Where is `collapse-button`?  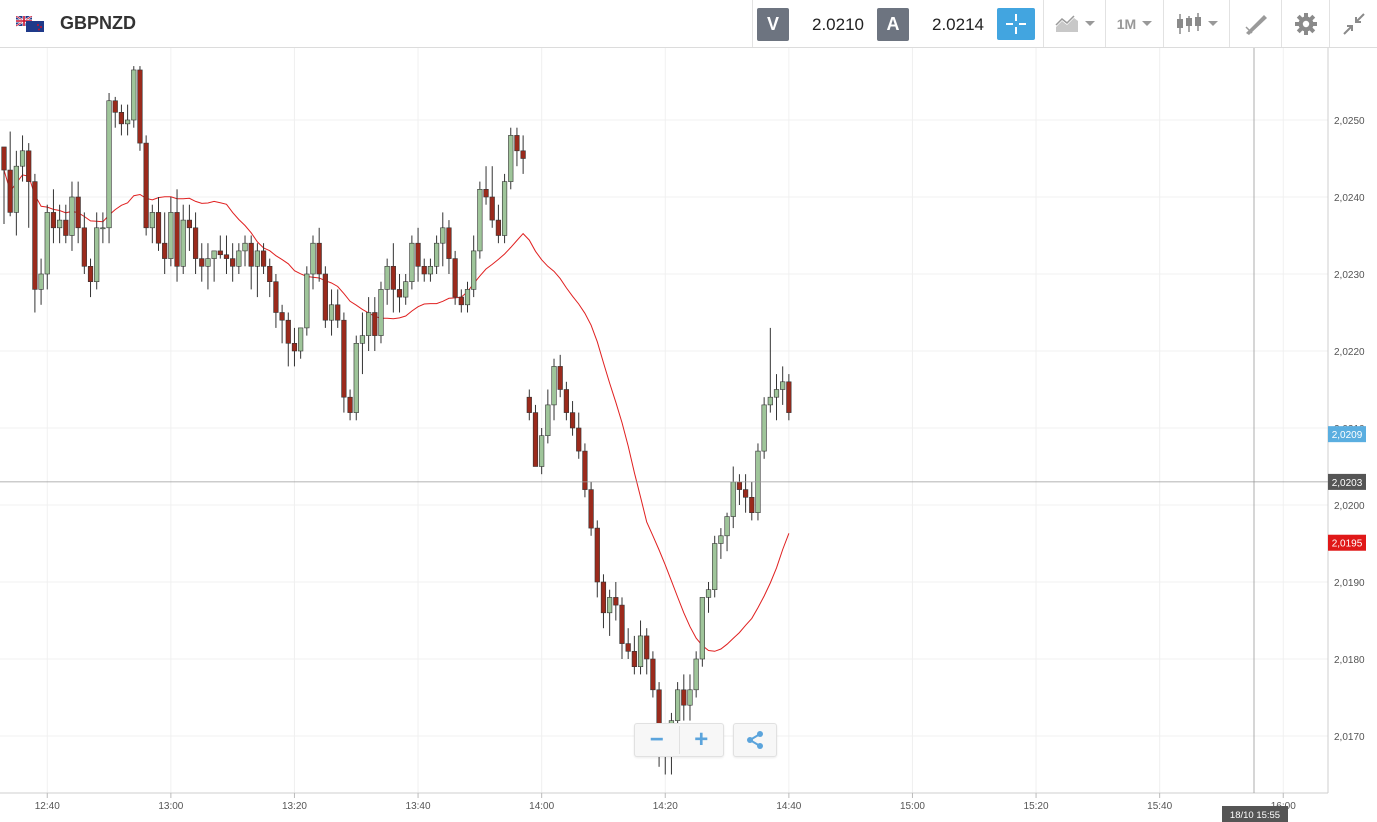 collapse-button is located at coordinates (1353, 23).